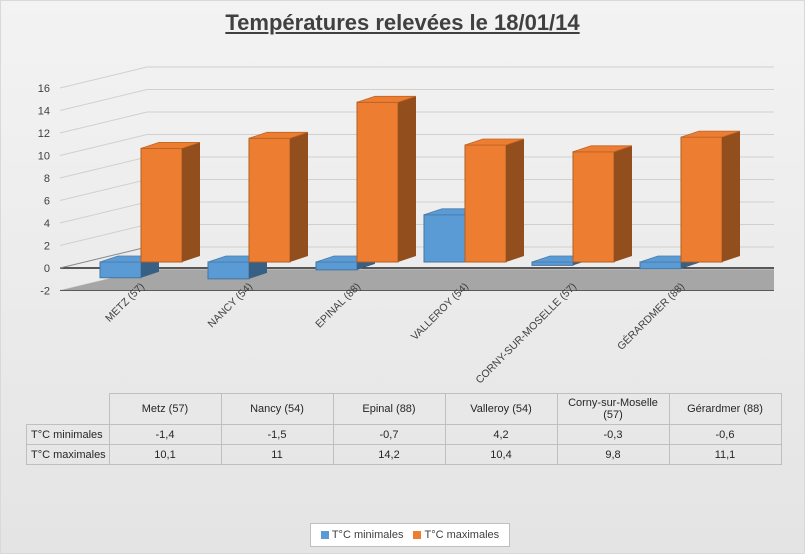  What do you see at coordinates (527, 334) in the screenshot?
I see `x-tick-label: CORNY-SUR-MOSELLE (57)` at bounding box center [527, 334].